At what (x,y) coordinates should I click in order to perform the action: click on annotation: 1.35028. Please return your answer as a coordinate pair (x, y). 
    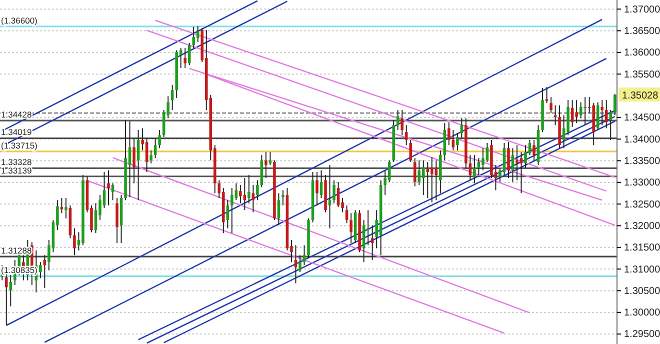
    Looking at the image, I should click on (640, 96).